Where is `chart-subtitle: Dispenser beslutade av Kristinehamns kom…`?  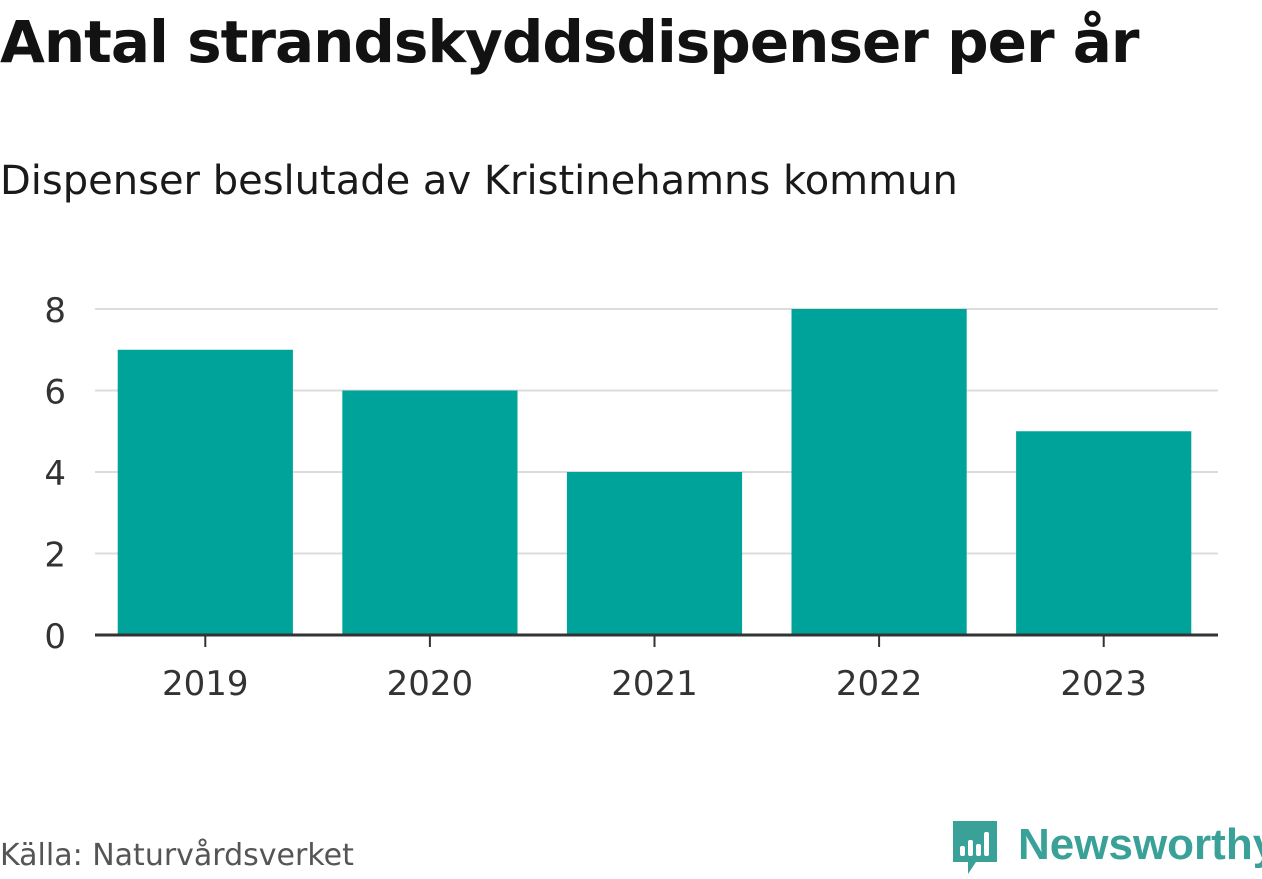
chart-subtitle: Dispenser beslutade av Kristinehamns kom… is located at coordinates (479, 181).